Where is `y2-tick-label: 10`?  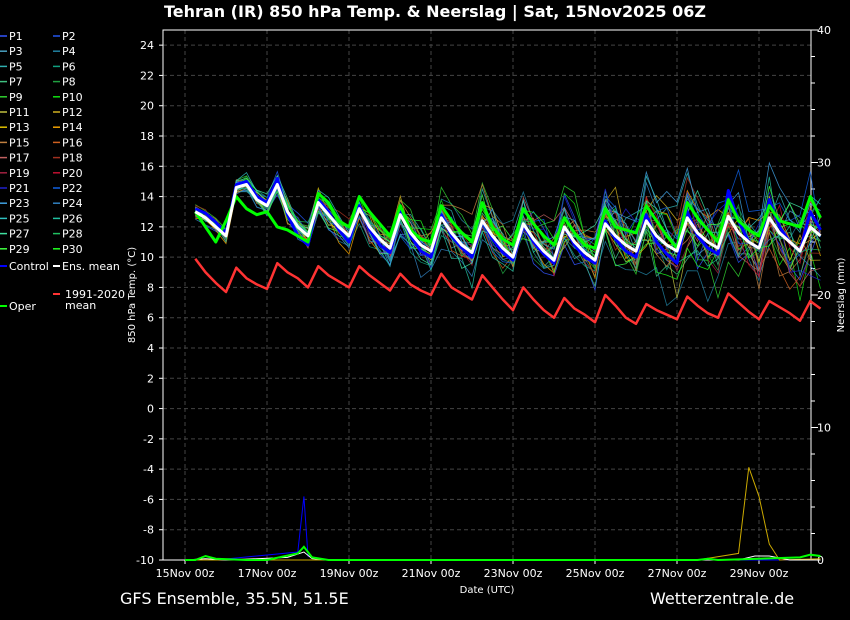 y2-tick-label: 10 is located at coordinates (824, 428).